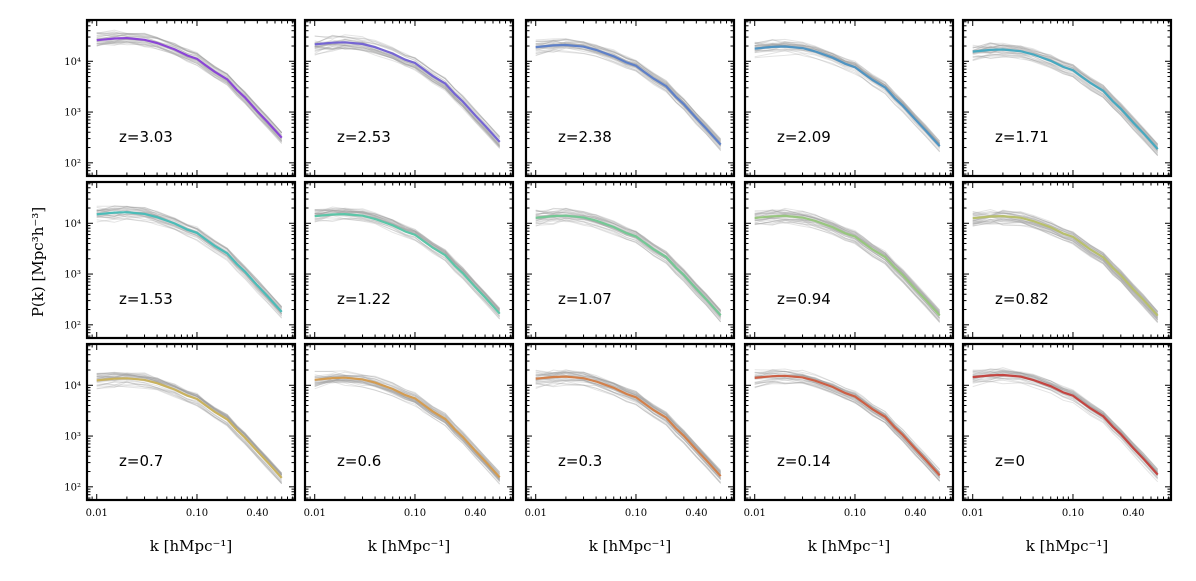 This screenshot has height=581, width=1196. I want to click on redshift-label: z=0.3, so click(580, 461).